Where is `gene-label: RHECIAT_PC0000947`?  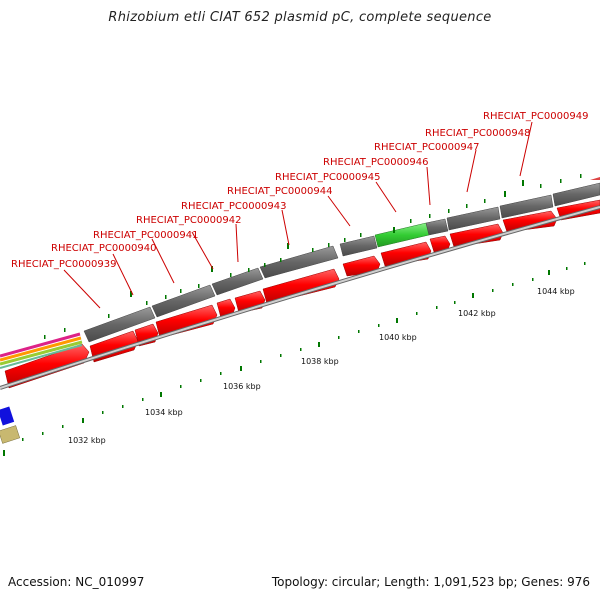 gene-label: RHECIAT_PC0000947 is located at coordinates (426, 147).